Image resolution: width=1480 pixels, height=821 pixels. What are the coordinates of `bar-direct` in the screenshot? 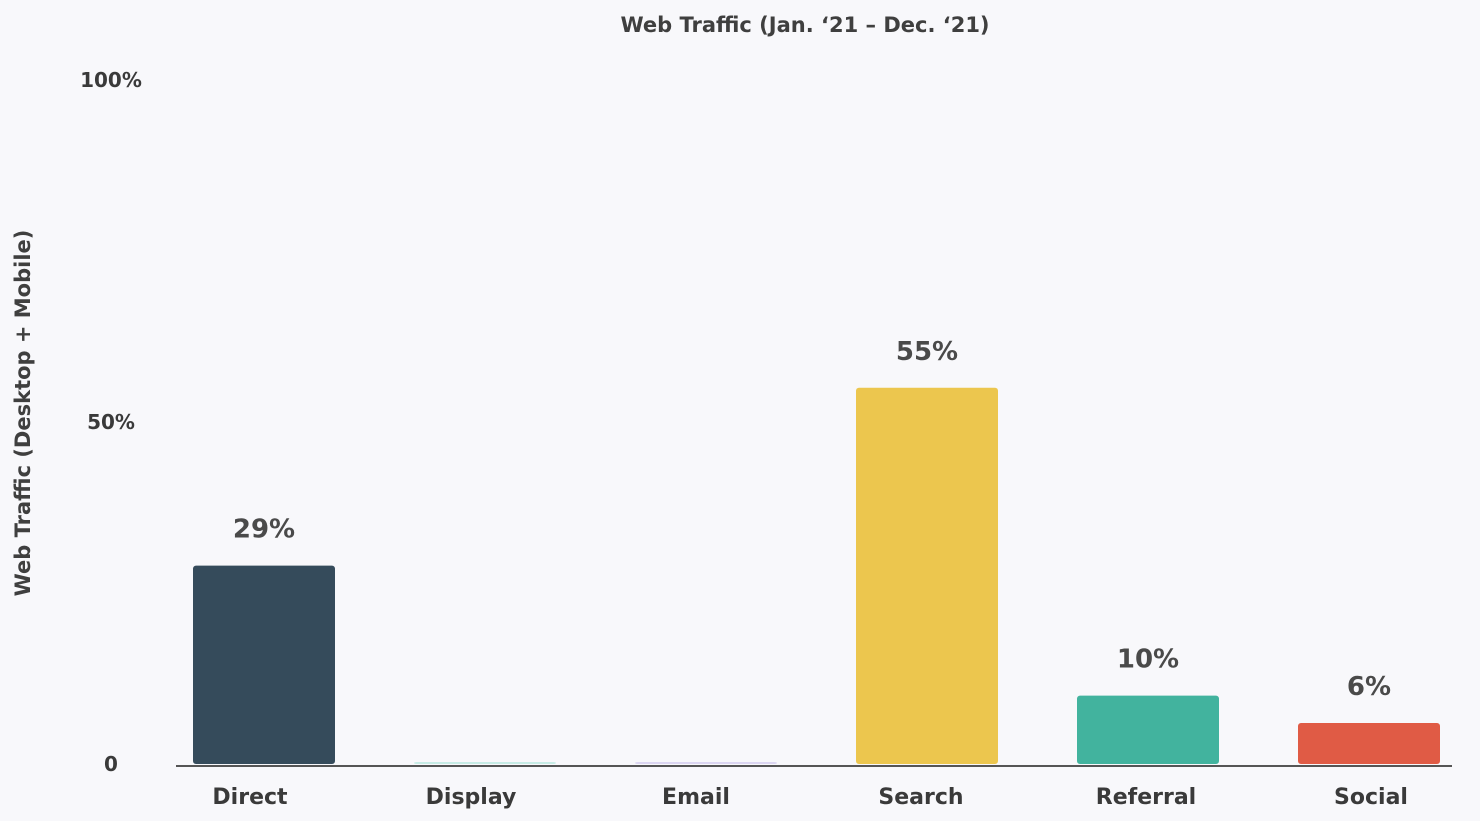 It's located at (264, 664).